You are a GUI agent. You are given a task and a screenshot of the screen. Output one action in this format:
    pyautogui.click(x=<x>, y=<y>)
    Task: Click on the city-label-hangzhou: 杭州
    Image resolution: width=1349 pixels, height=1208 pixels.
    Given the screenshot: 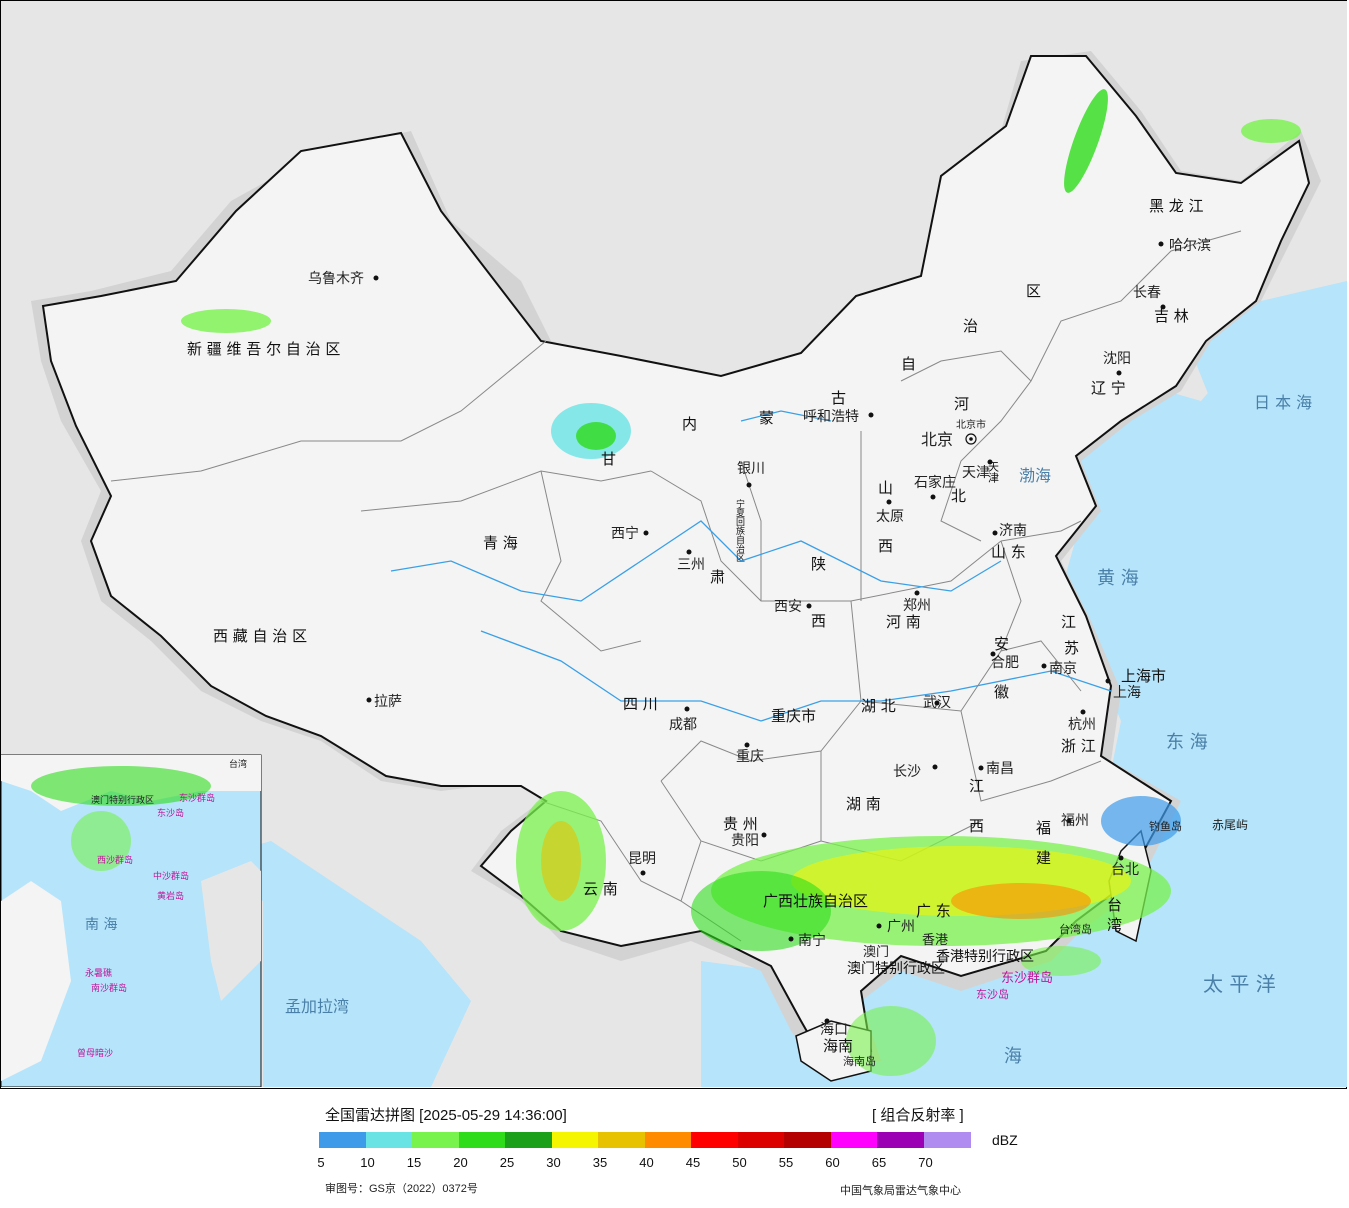 What is the action you would take?
    pyautogui.click(x=1082, y=725)
    